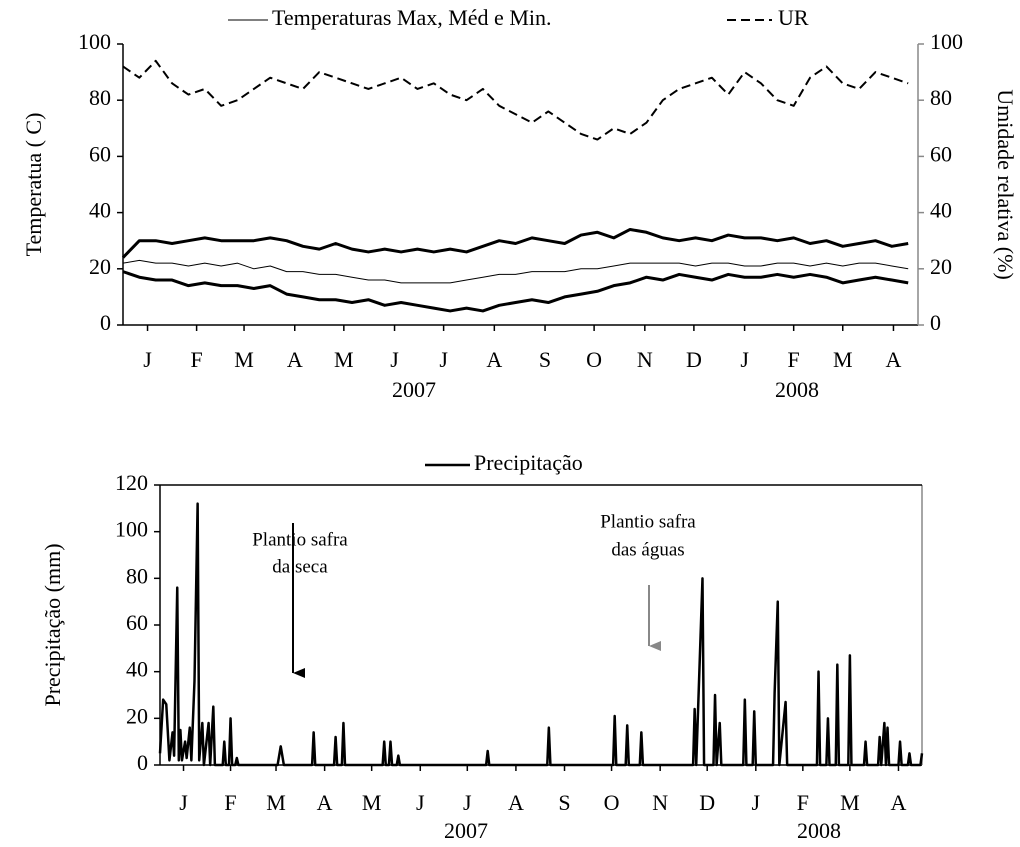 This screenshot has width=1020, height=847. I want to click on y2-tick-label: 80, so click(941, 97).